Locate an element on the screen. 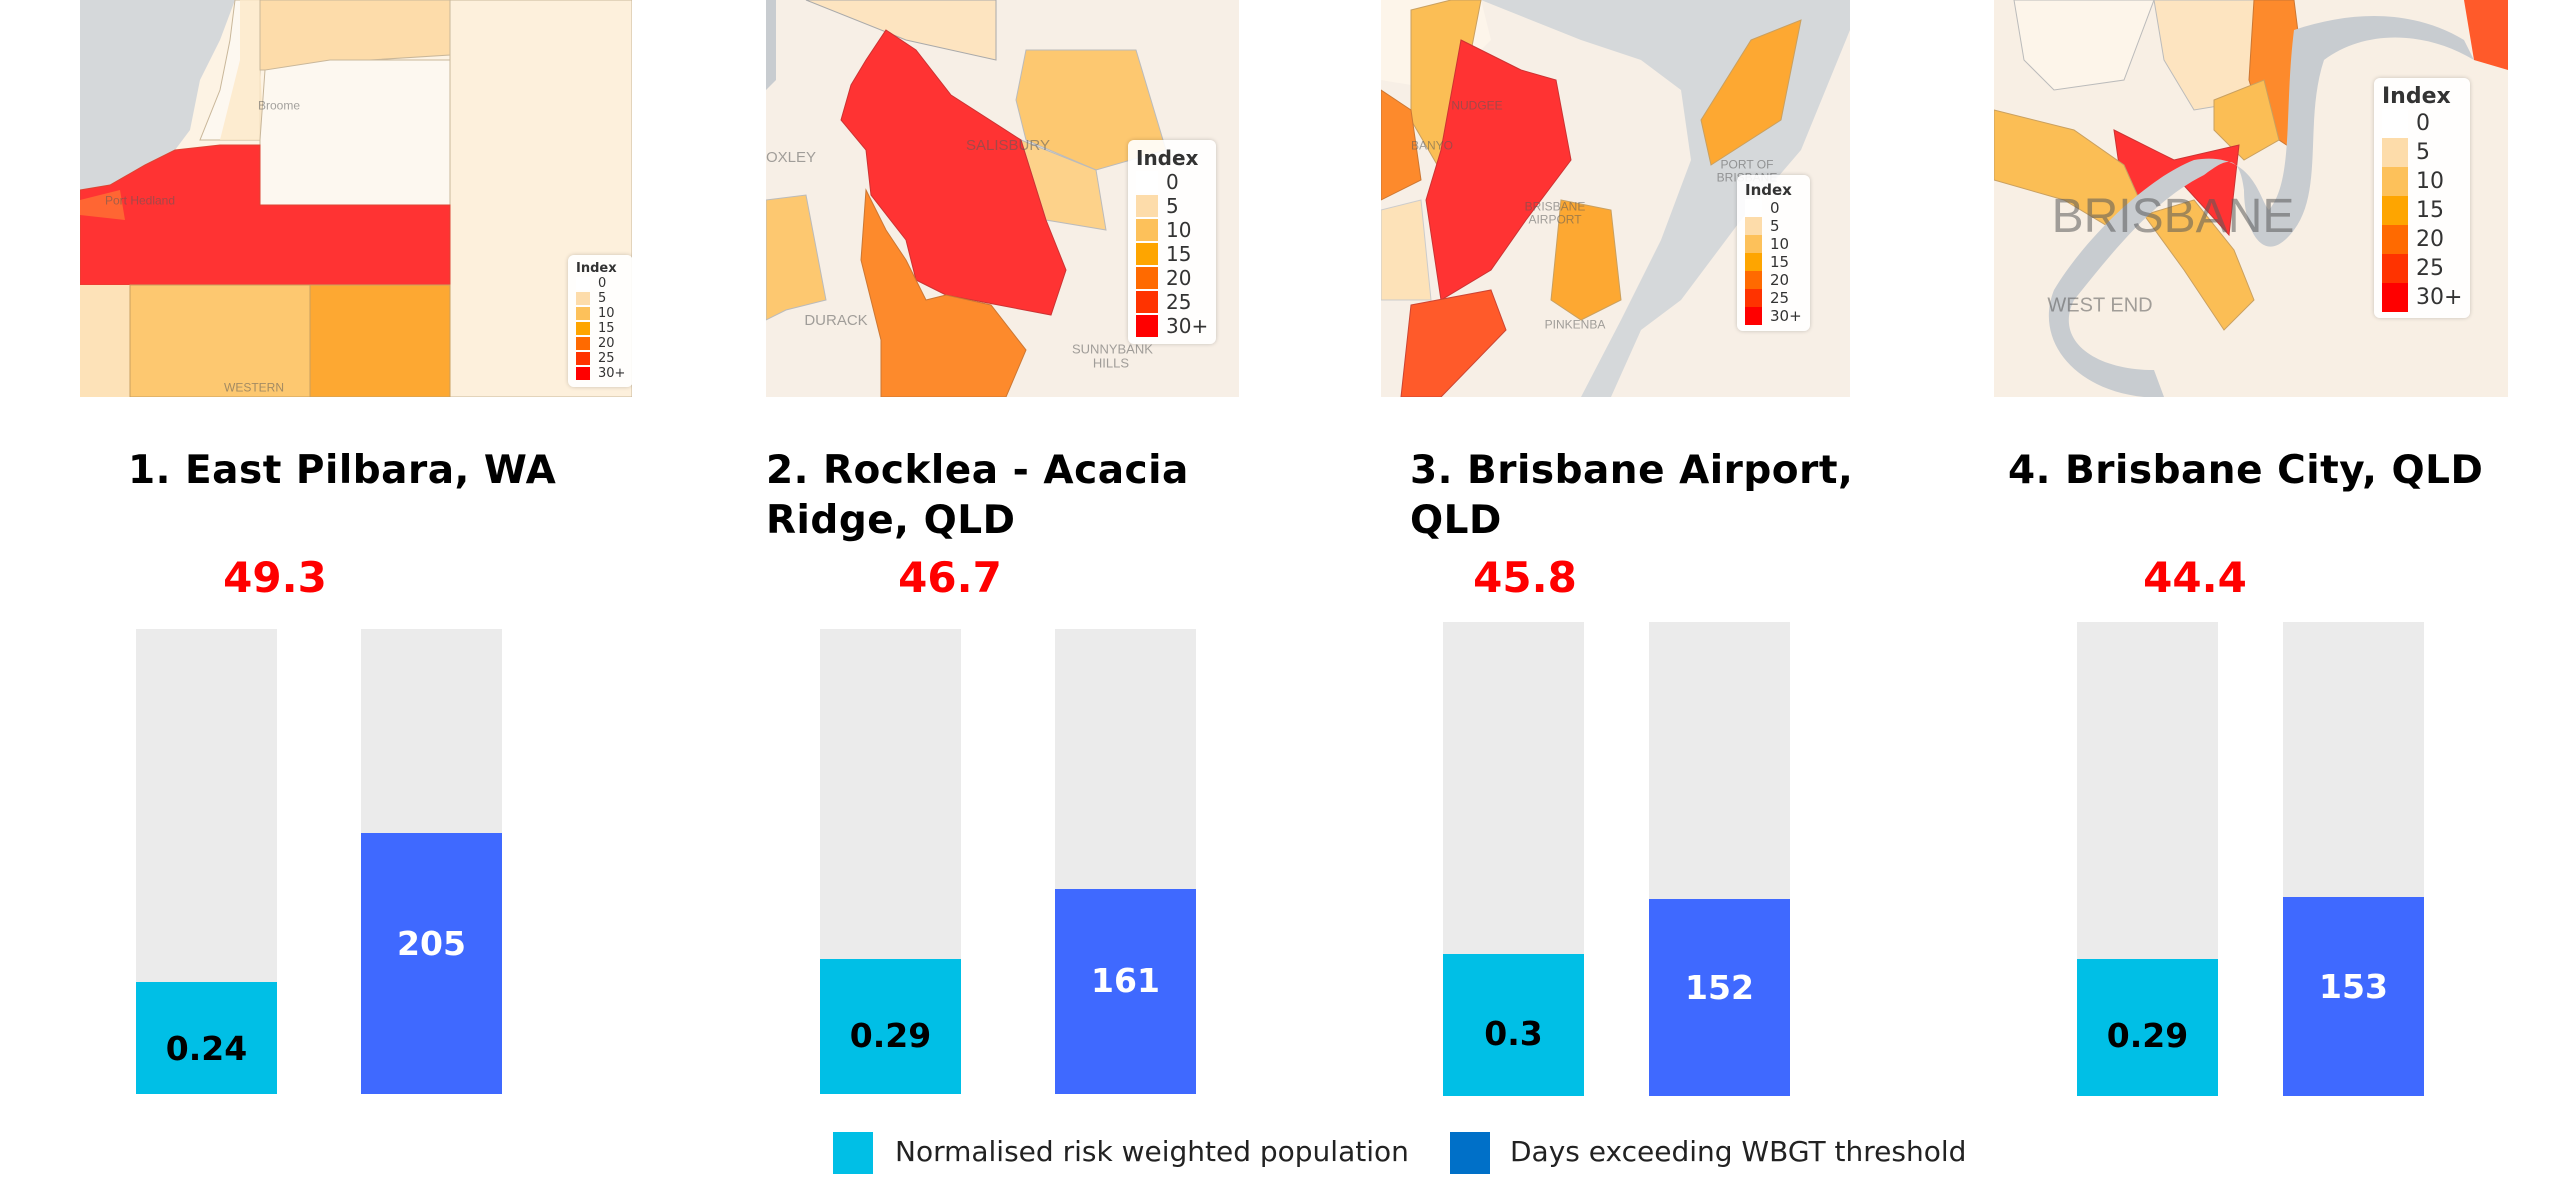 This screenshot has height=1194, width=2560. heat-index-score: 44.4 is located at coordinates (2195, 577).